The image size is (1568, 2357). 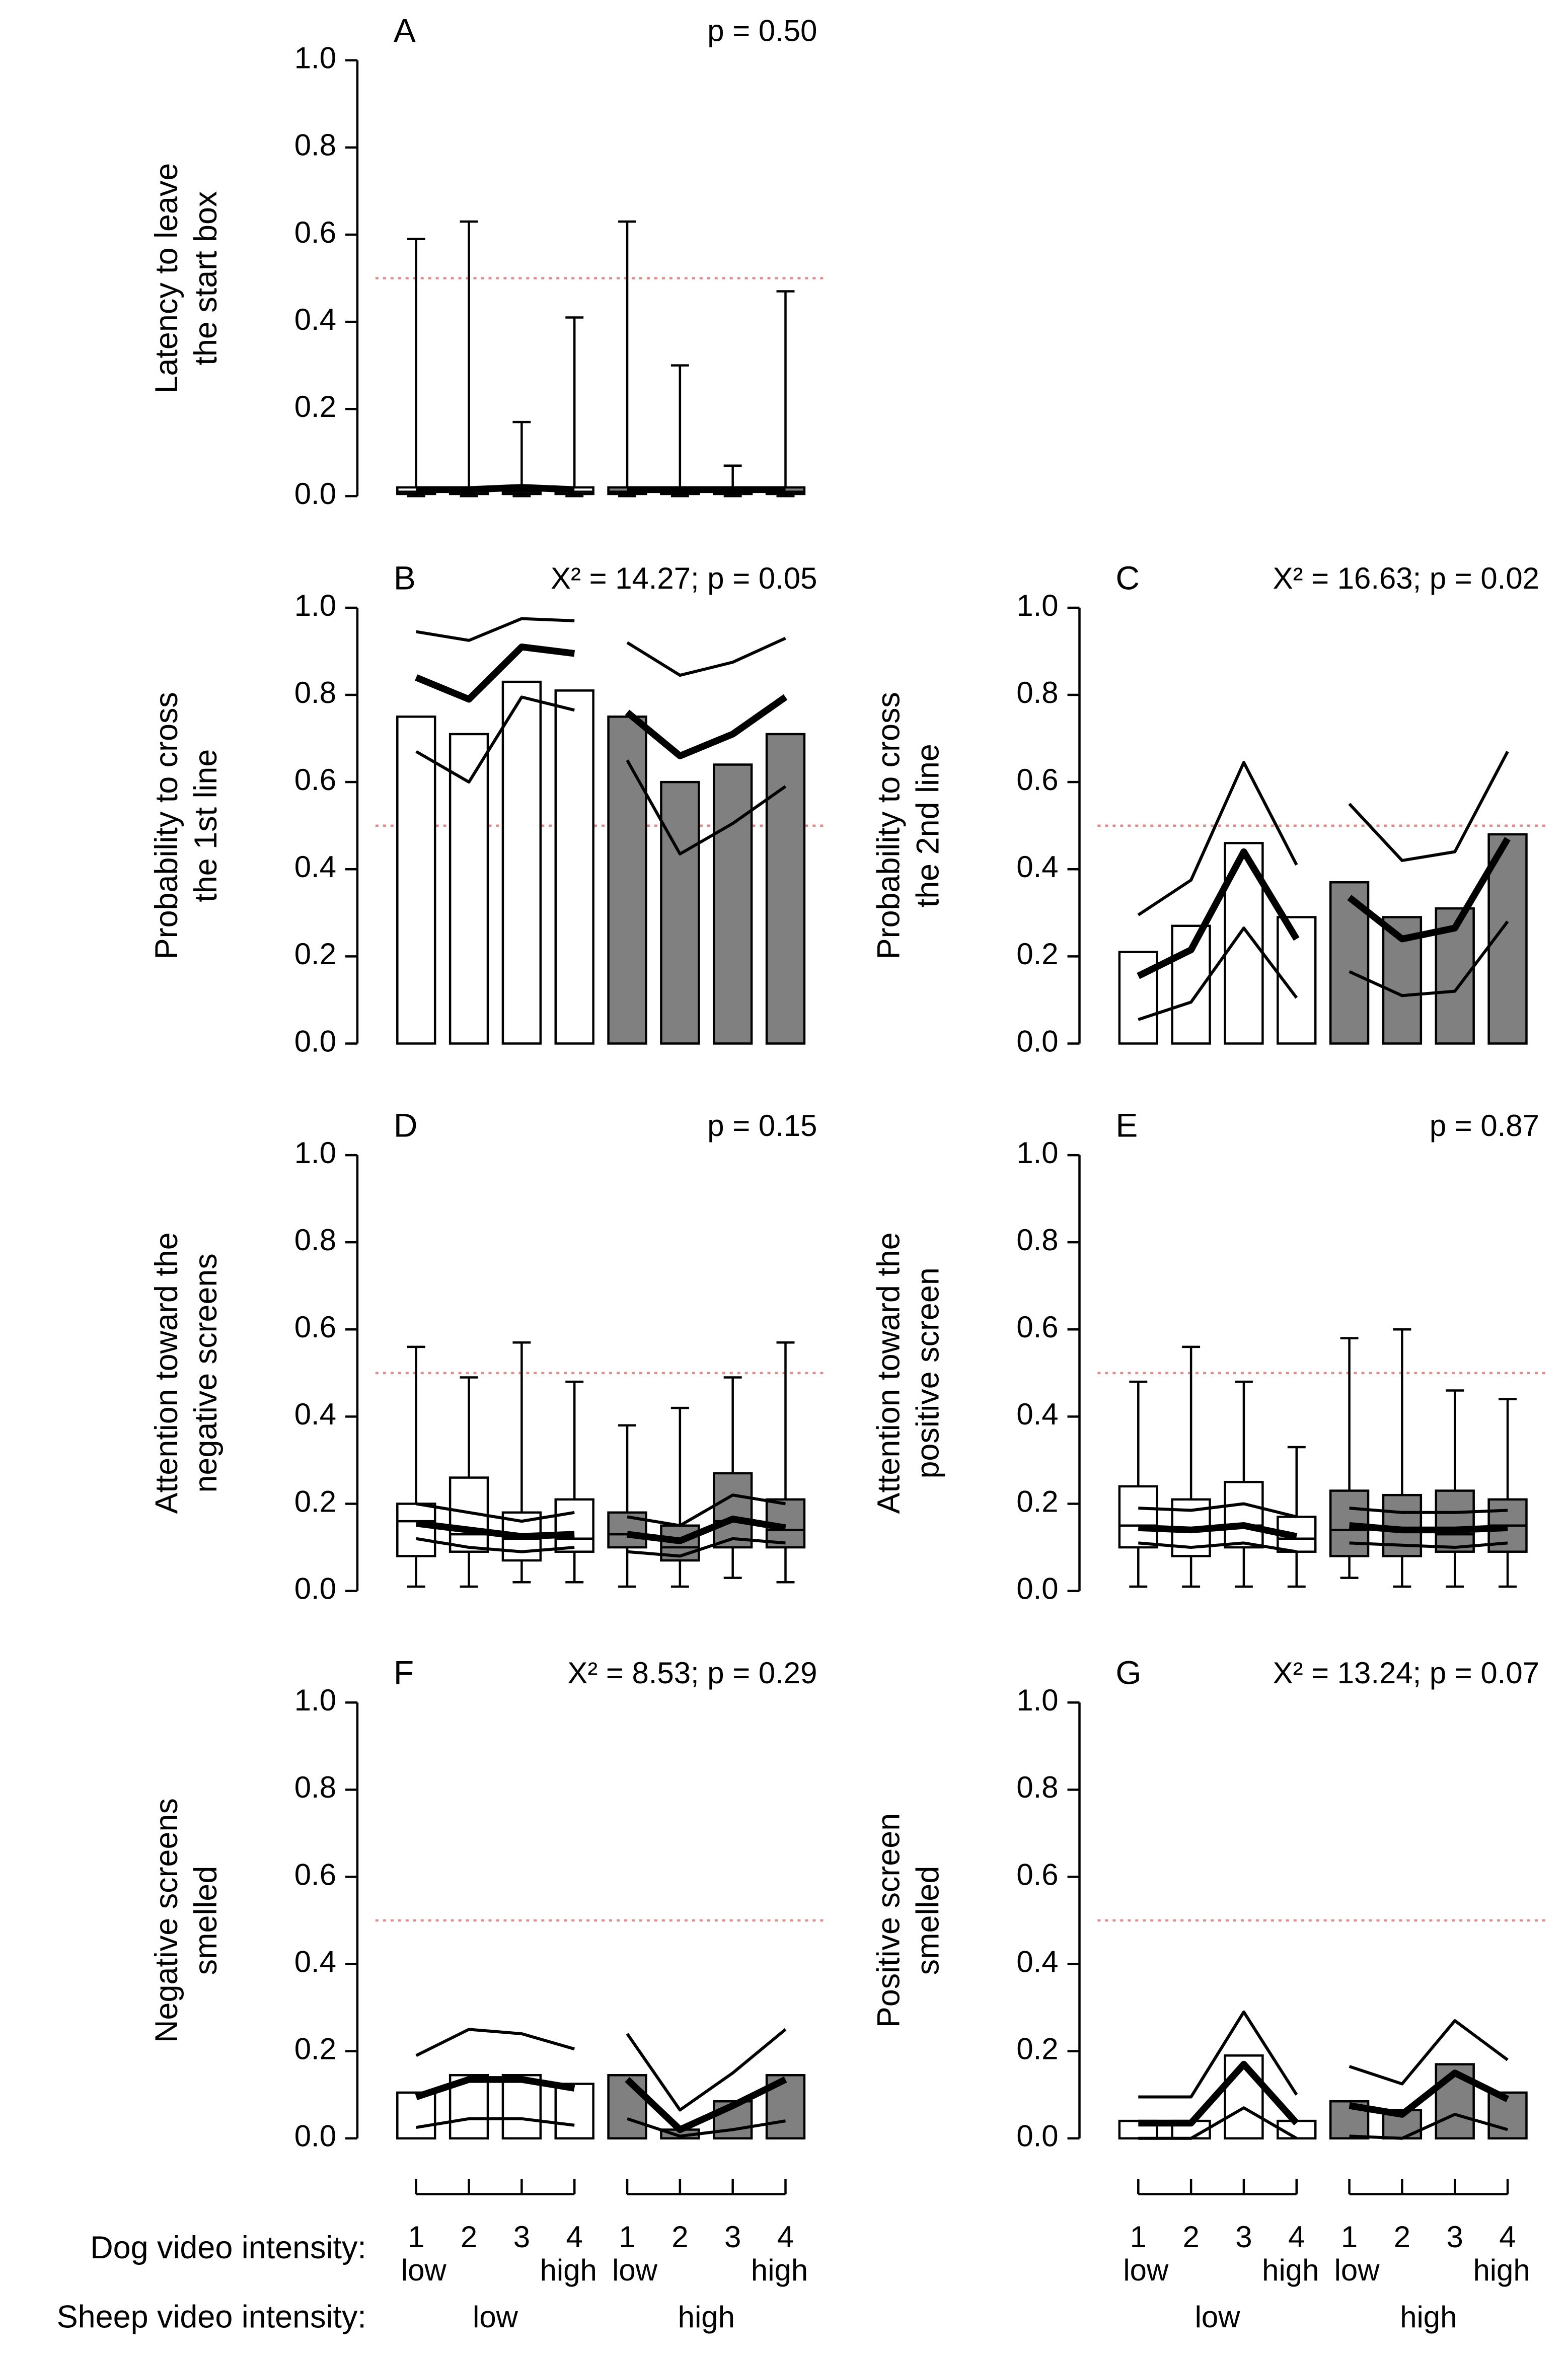 What do you see at coordinates (889, 1373) in the screenshot?
I see `y-axis-label: Attention toward the` at bounding box center [889, 1373].